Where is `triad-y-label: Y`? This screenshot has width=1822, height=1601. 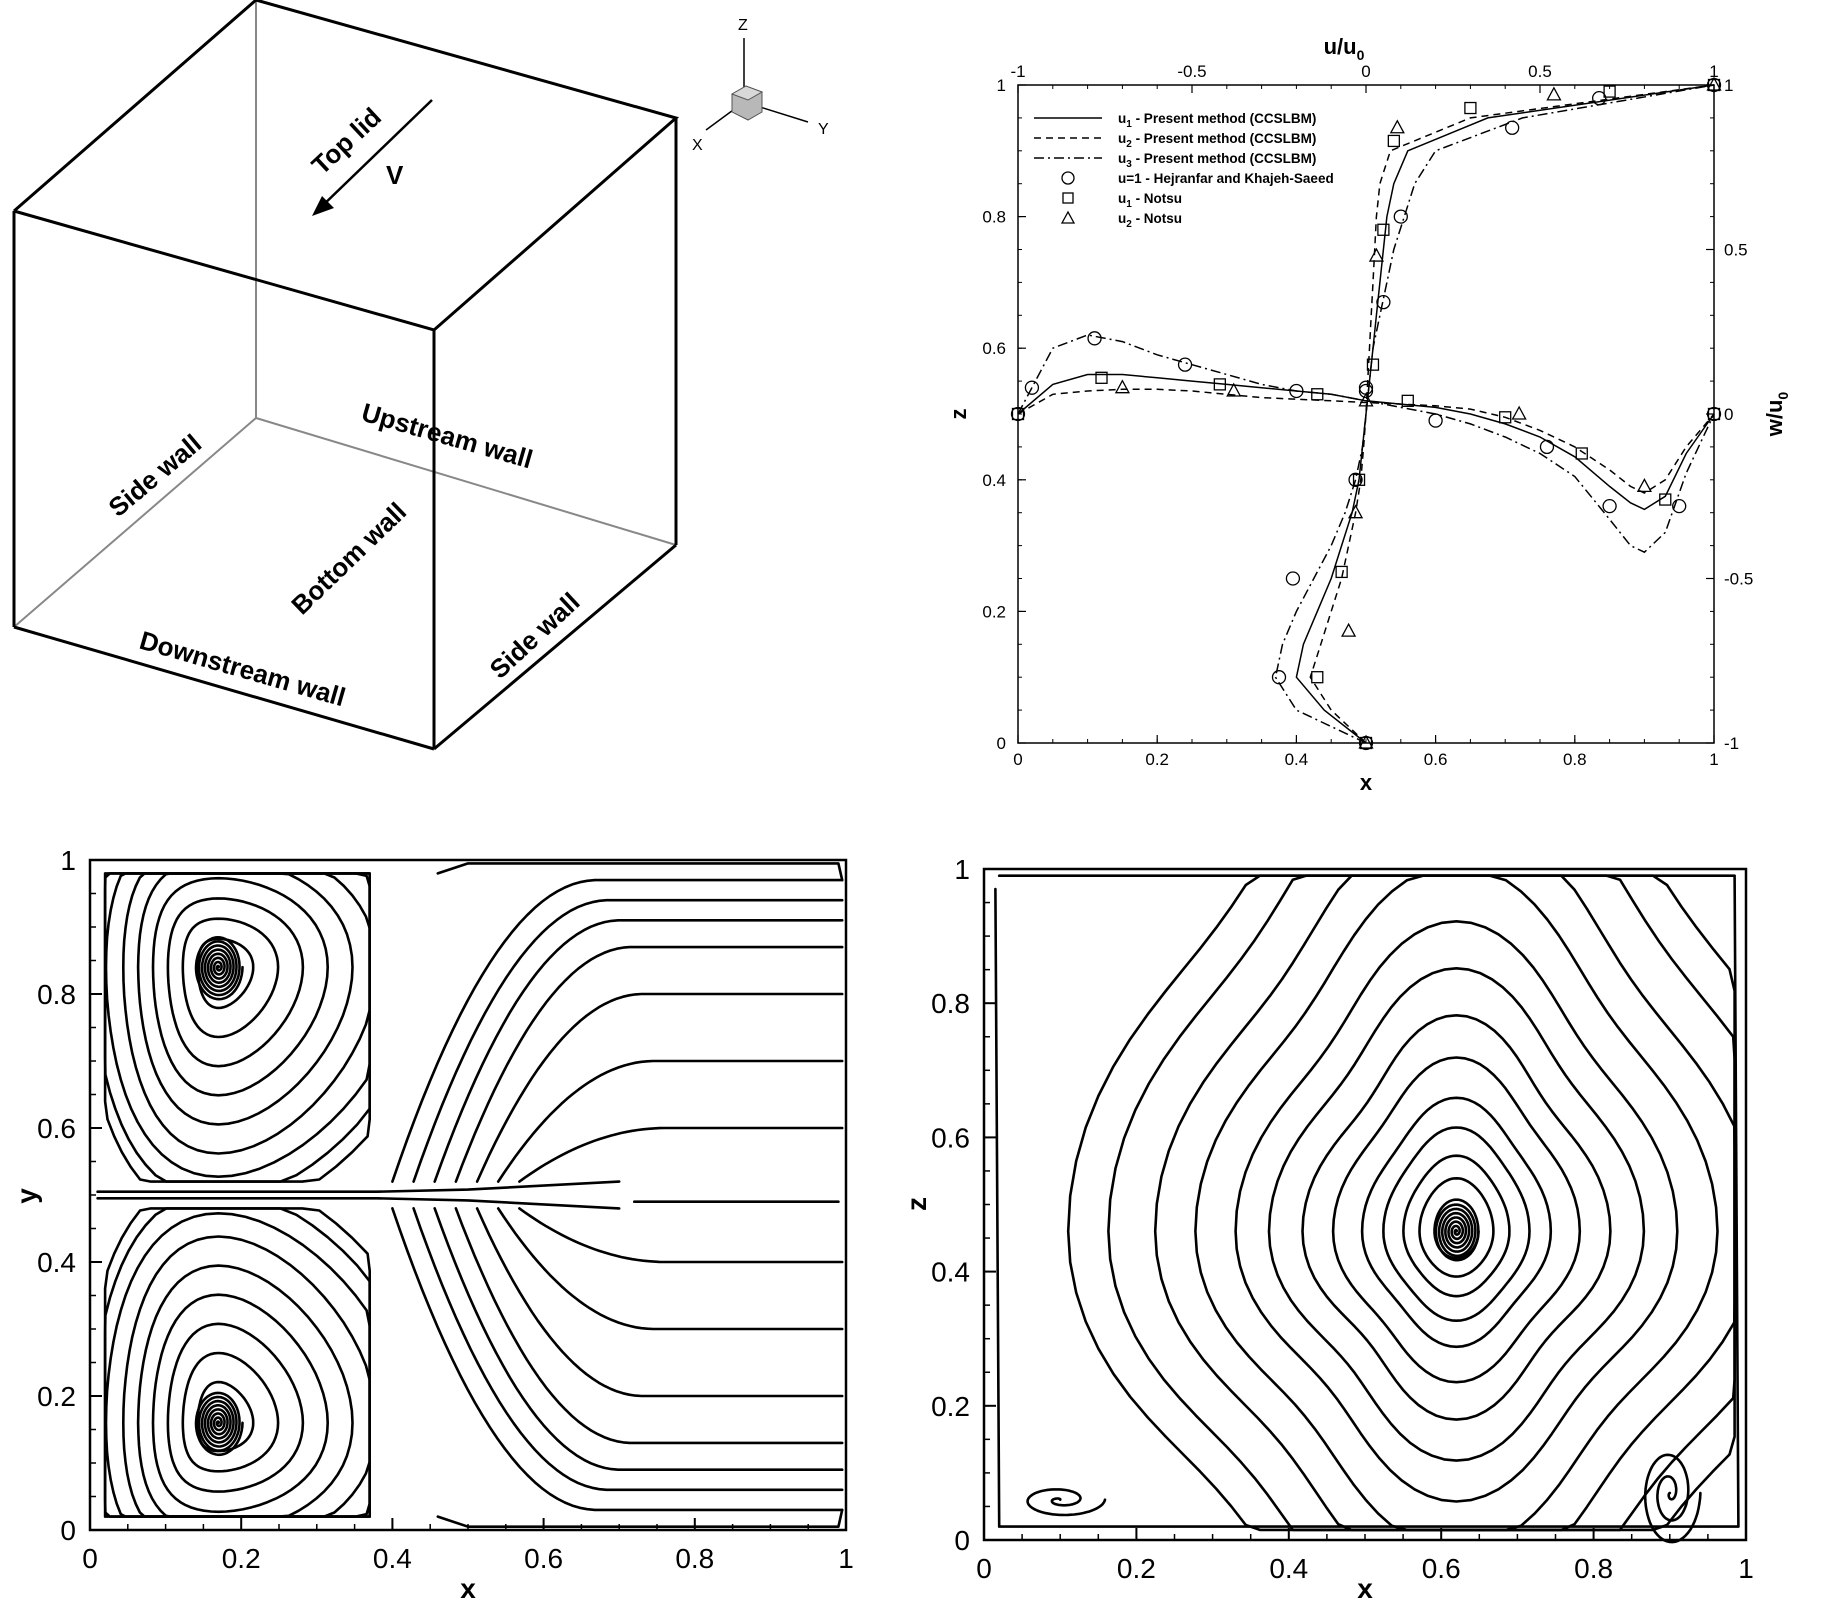 triad-y-label: Y is located at coordinates (823, 129).